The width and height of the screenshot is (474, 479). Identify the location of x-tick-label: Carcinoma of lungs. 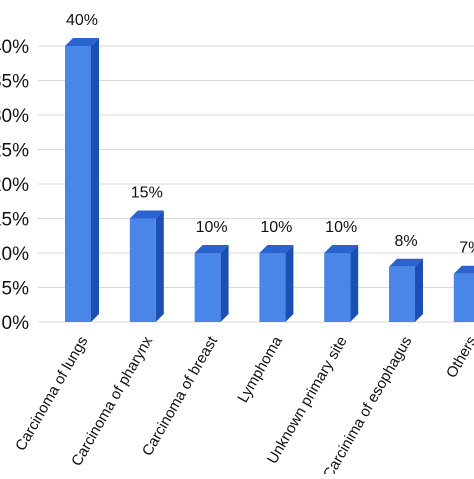
(51, 394).